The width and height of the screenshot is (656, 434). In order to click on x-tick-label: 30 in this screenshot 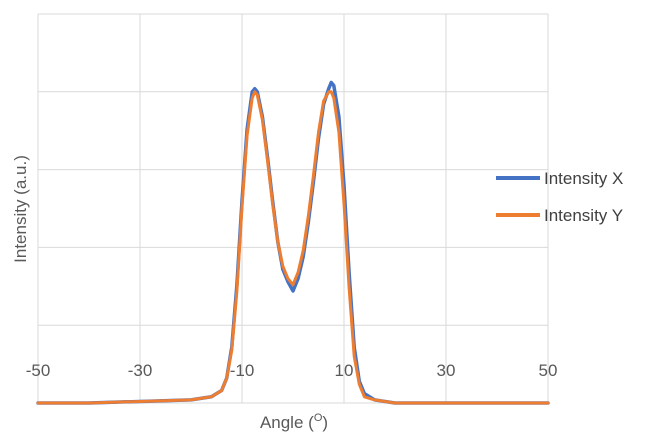, I will do `click(446, 370)`.